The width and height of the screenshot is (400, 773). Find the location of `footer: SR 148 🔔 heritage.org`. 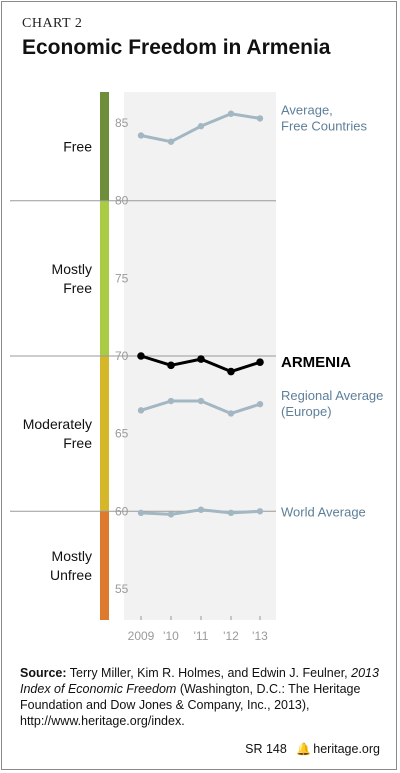

footer: SR 148 🔔 heritage.org is located at coordinates (312, 749).